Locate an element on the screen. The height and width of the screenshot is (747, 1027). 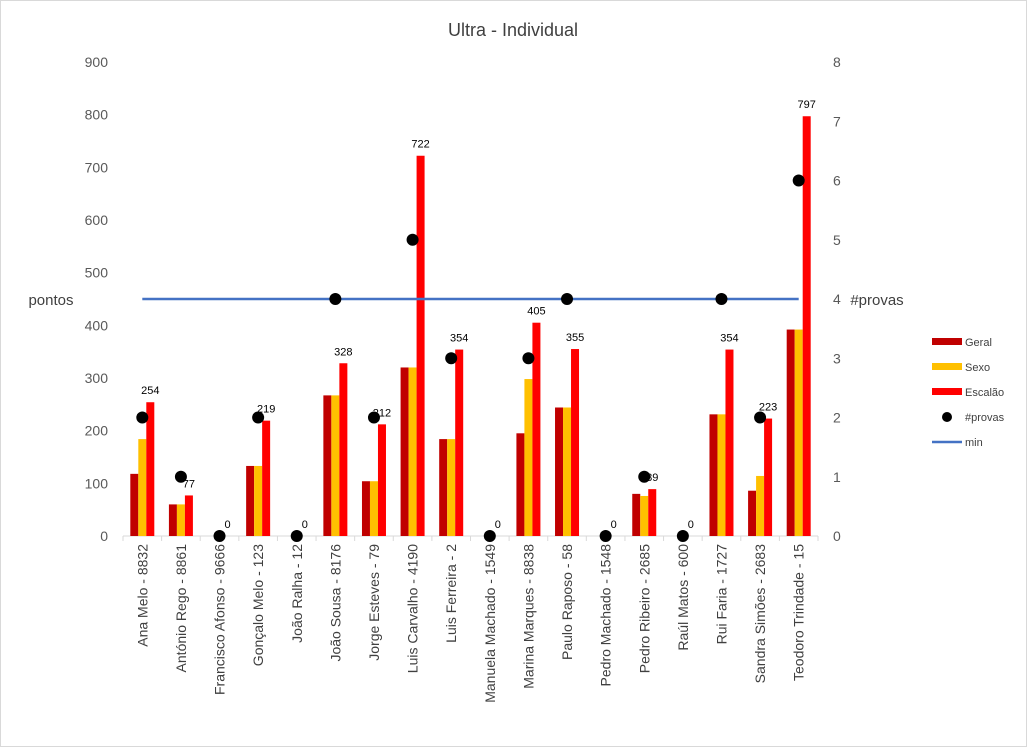
y-tick-label: 600 is located at coordinates (97, 220).